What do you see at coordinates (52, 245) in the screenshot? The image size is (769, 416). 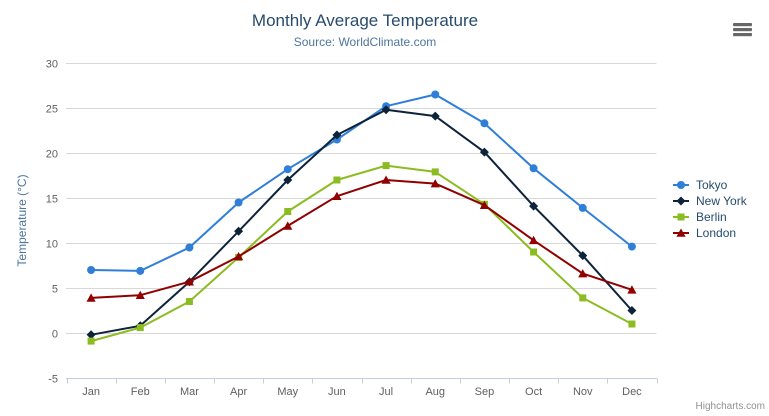 I see `y-axis-label: 10` at bounding box center [52, 245].